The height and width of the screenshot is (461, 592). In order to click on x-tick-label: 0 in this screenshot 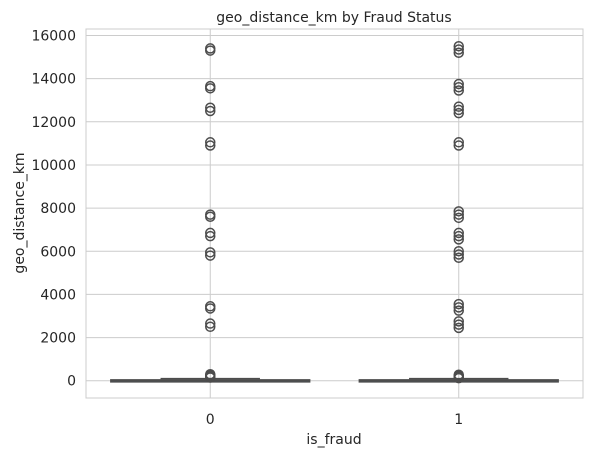, I will do `click(210, 420)`.